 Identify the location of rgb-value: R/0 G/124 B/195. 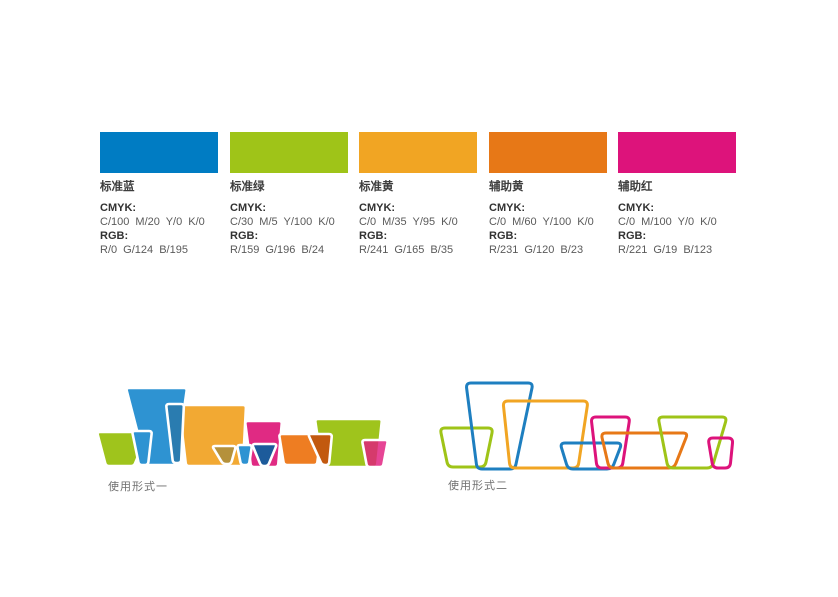
(144, 250).